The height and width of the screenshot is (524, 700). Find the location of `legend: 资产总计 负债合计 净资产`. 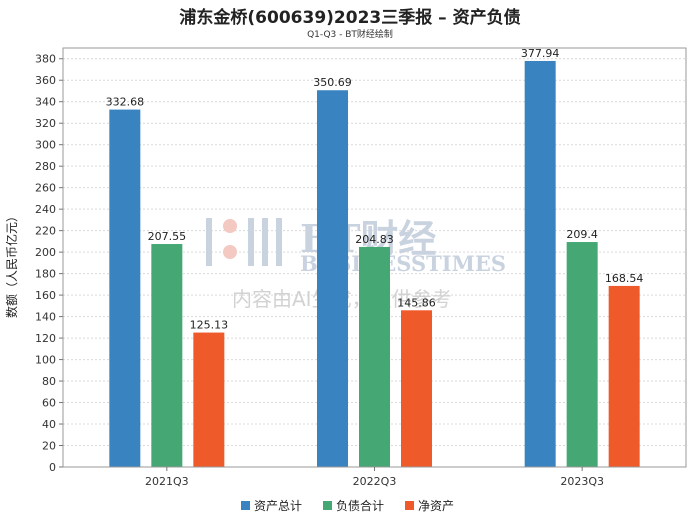

legend: 资产总计 负债合计 净资产 is located at coordinates (347, 505).